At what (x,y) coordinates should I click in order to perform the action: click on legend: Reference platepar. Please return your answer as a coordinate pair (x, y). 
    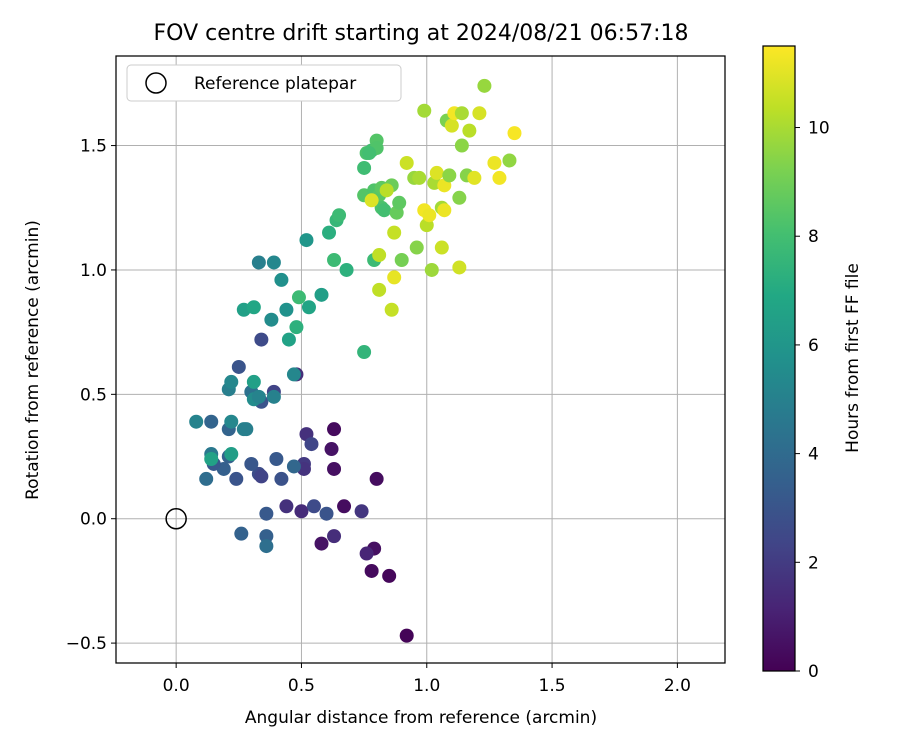
    Looking at the image, I should click on (264, 83).